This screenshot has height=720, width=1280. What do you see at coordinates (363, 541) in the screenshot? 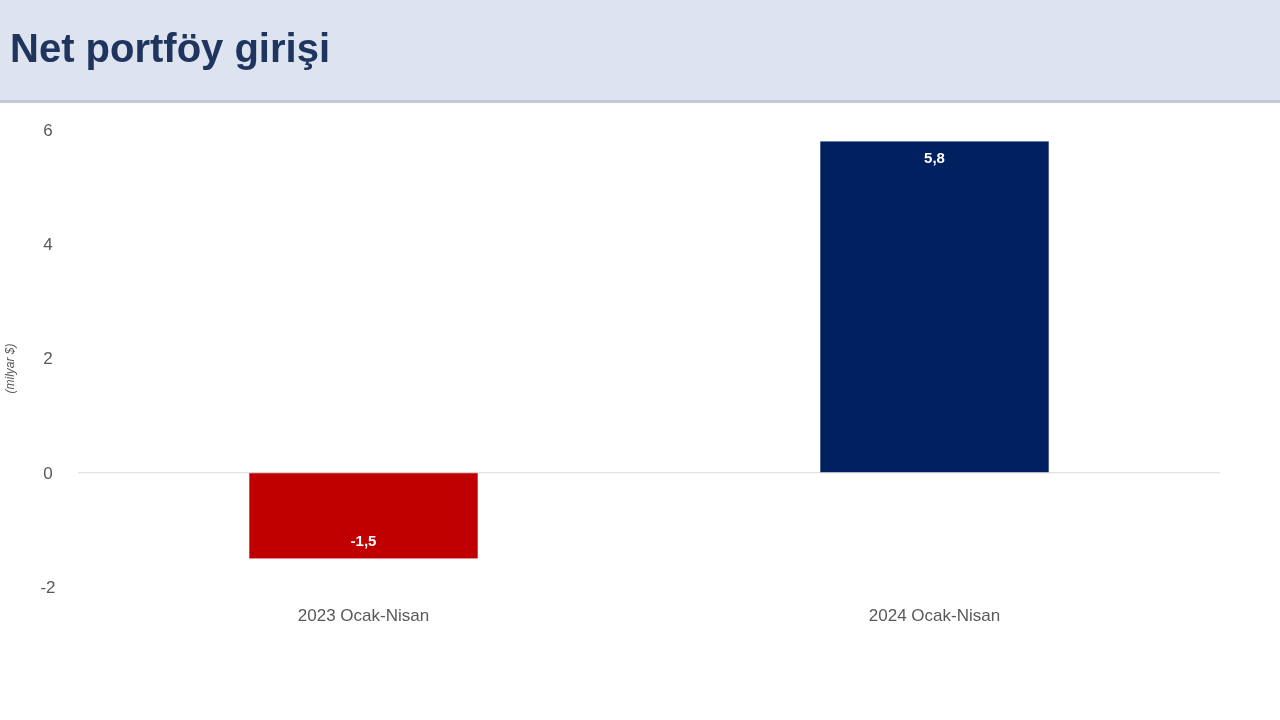
I see `data-label: -1,5` at bounding box center [363, 541].